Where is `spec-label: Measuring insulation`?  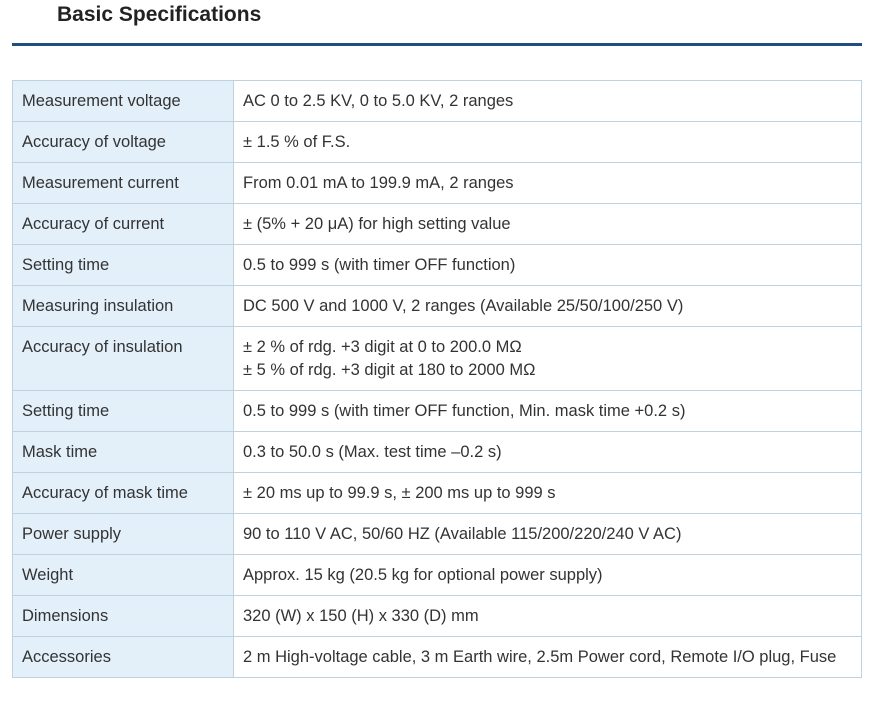 spec-label: Measuring insulation is located at coordinates (123, 306).